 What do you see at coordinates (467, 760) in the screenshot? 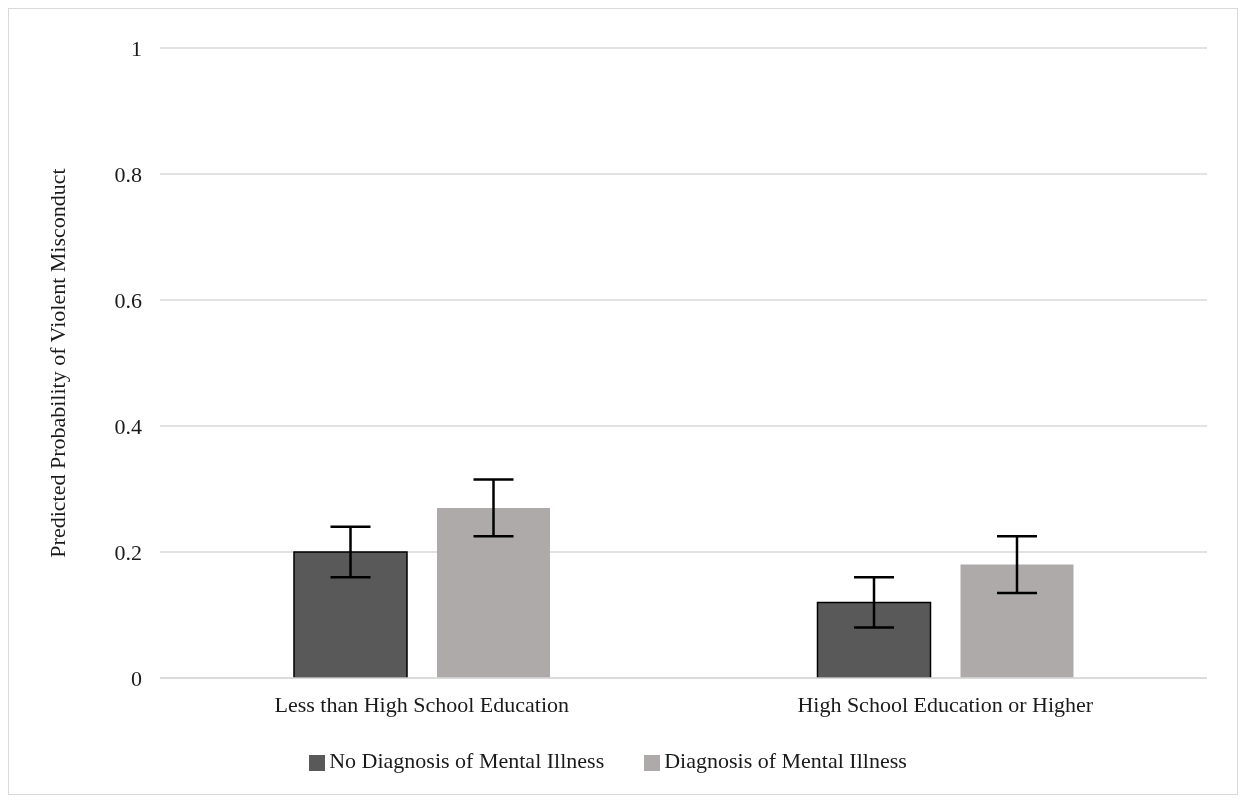
I see `legend-label: No Diagnosis of Mental Illness` at bounding box center [467, 760].